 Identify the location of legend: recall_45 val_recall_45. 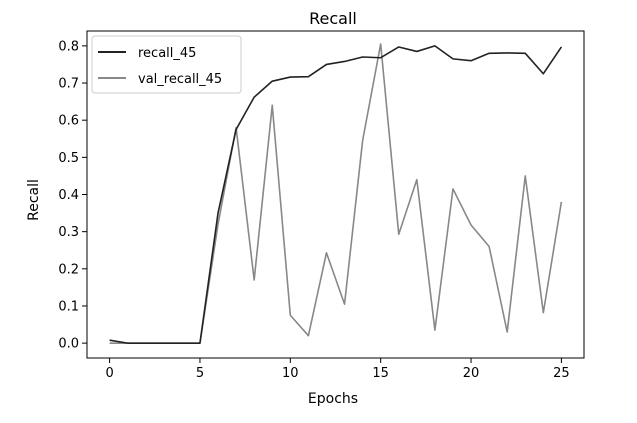
(166, 64).